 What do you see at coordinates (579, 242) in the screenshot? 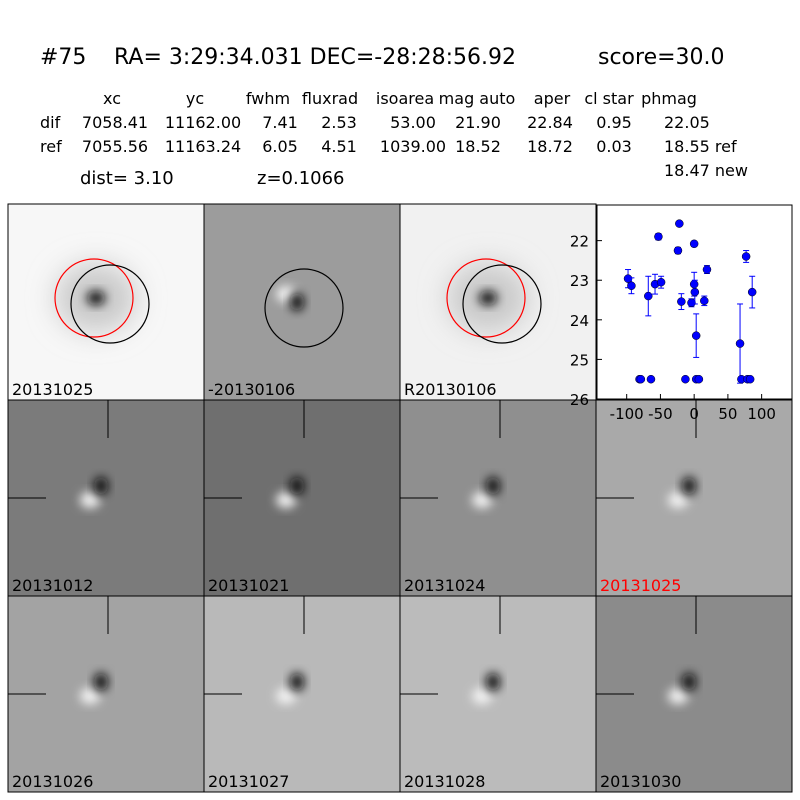
I see `y-tick-label: 22` at bounding box center [579, 242].